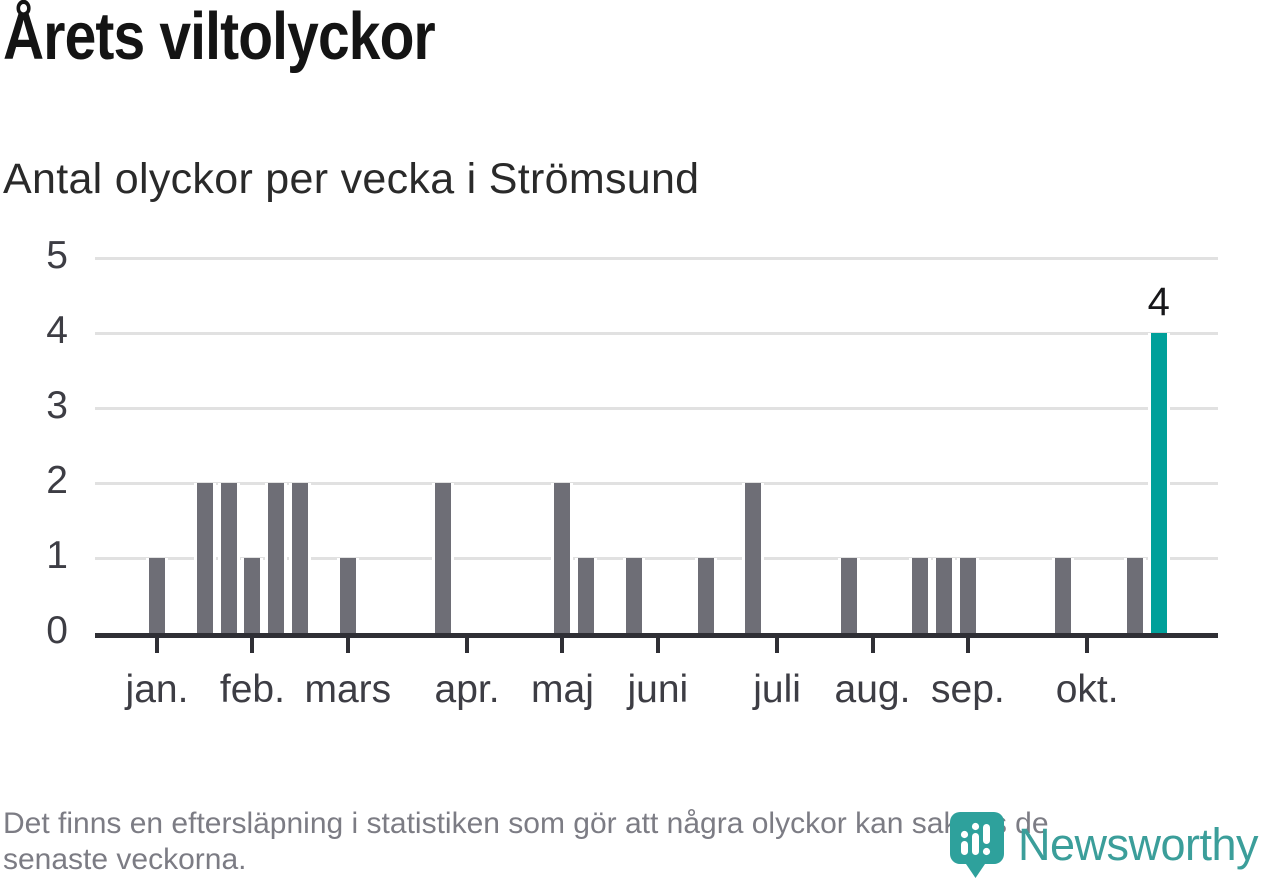  Describe the element at coordinates (872, 645) in the screenshot. I see `x-tick-aug` at that location.